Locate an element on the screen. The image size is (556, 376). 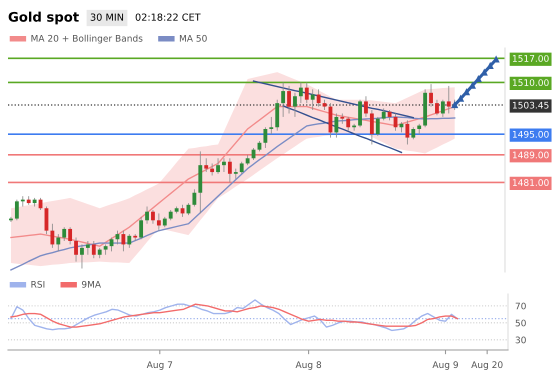
y-tick-label: 70 is located at coordinates (521, 306).